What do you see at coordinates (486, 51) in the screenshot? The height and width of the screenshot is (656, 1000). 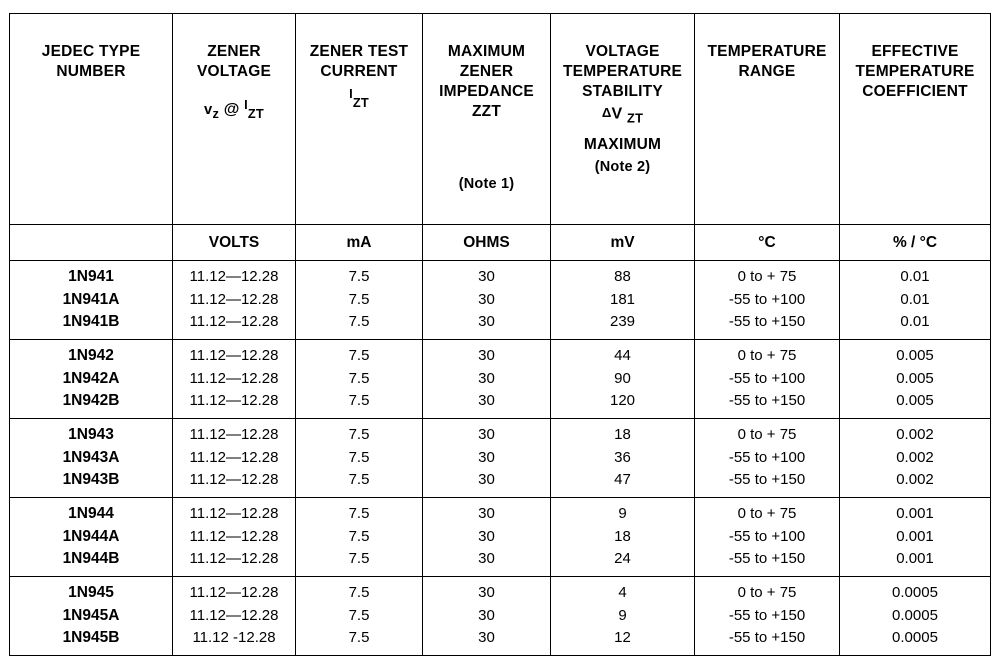 I see `header-line: MAXIMUM` at bounding box center [486, 51].